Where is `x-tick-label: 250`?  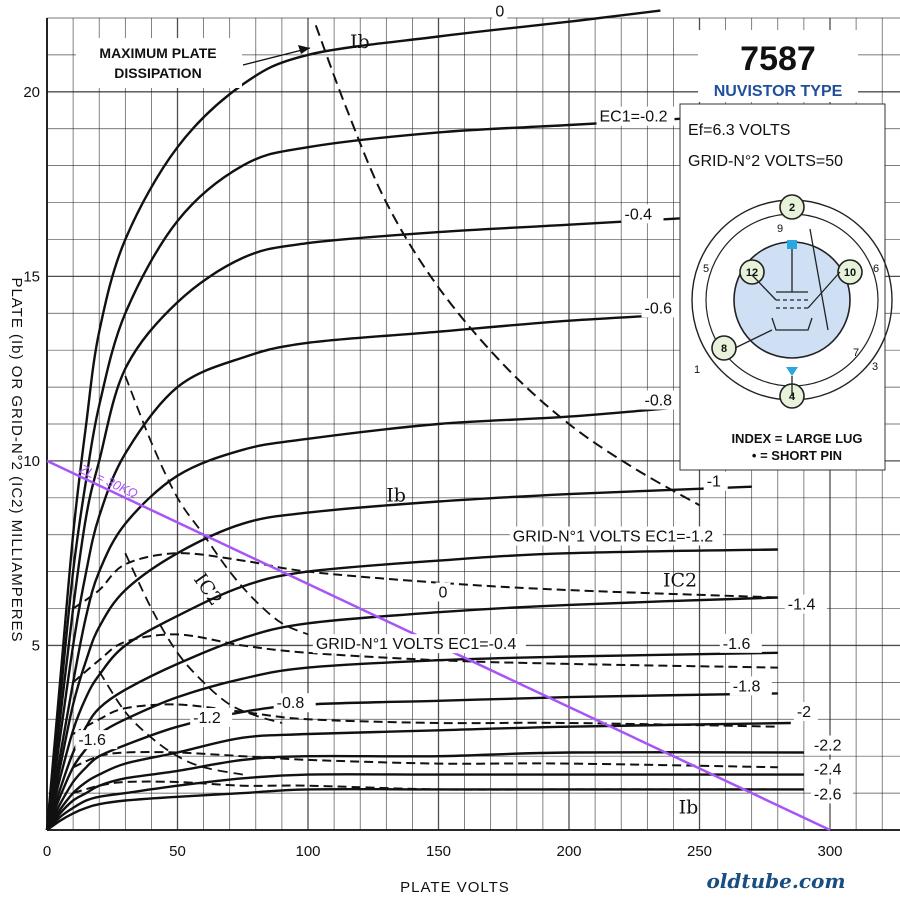
x-tick-label: 250 is located at coordinates (699, 851).